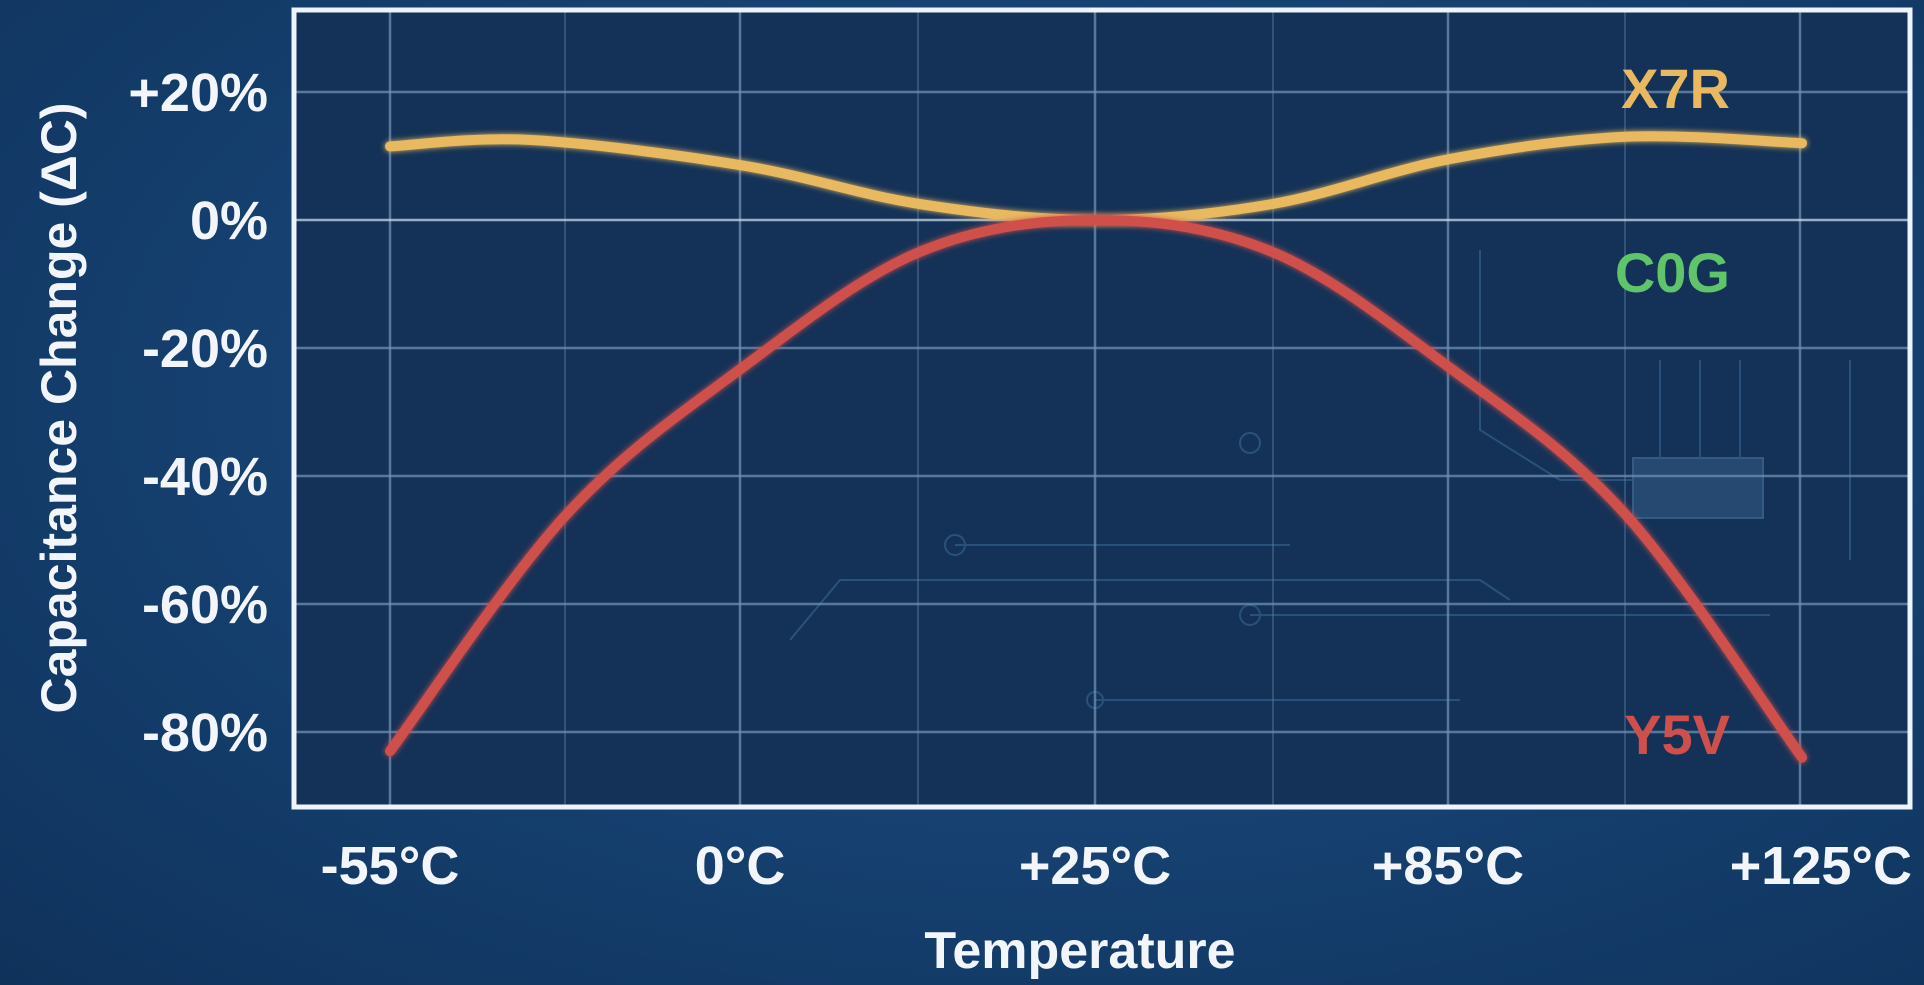  I want to click on x-tick-label: +85°C, so click(1448, 866).